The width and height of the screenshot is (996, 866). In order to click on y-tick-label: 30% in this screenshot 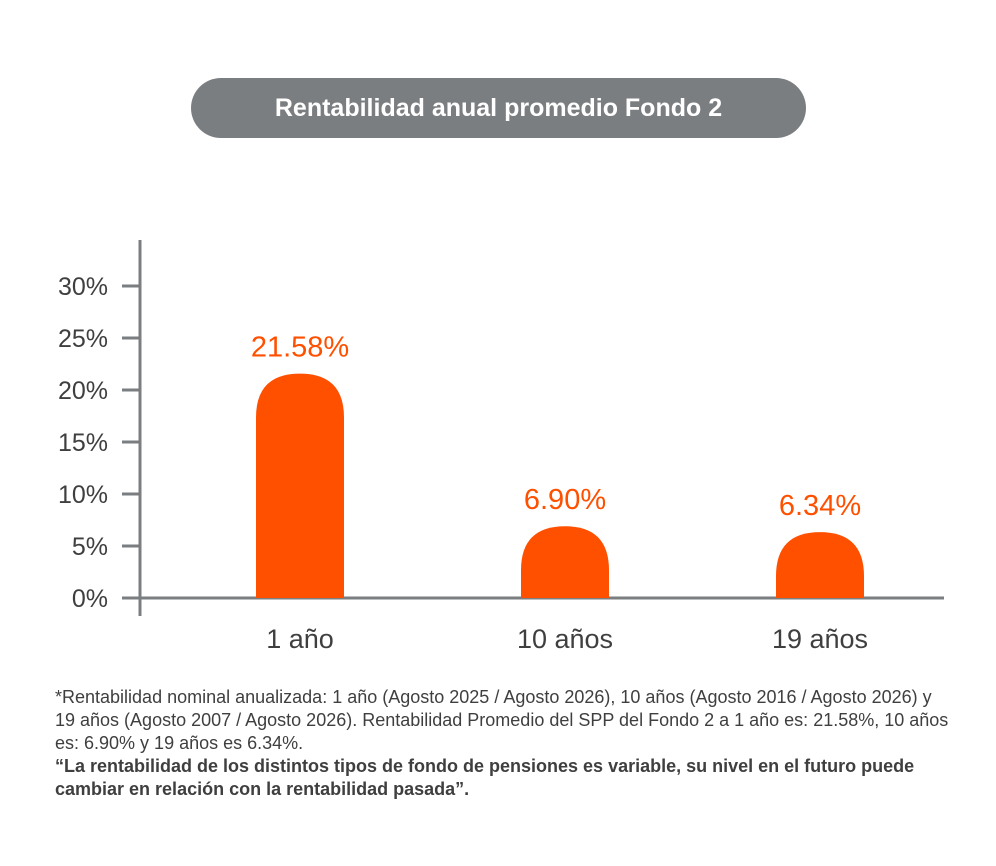, I will do `click(83, 287)`.